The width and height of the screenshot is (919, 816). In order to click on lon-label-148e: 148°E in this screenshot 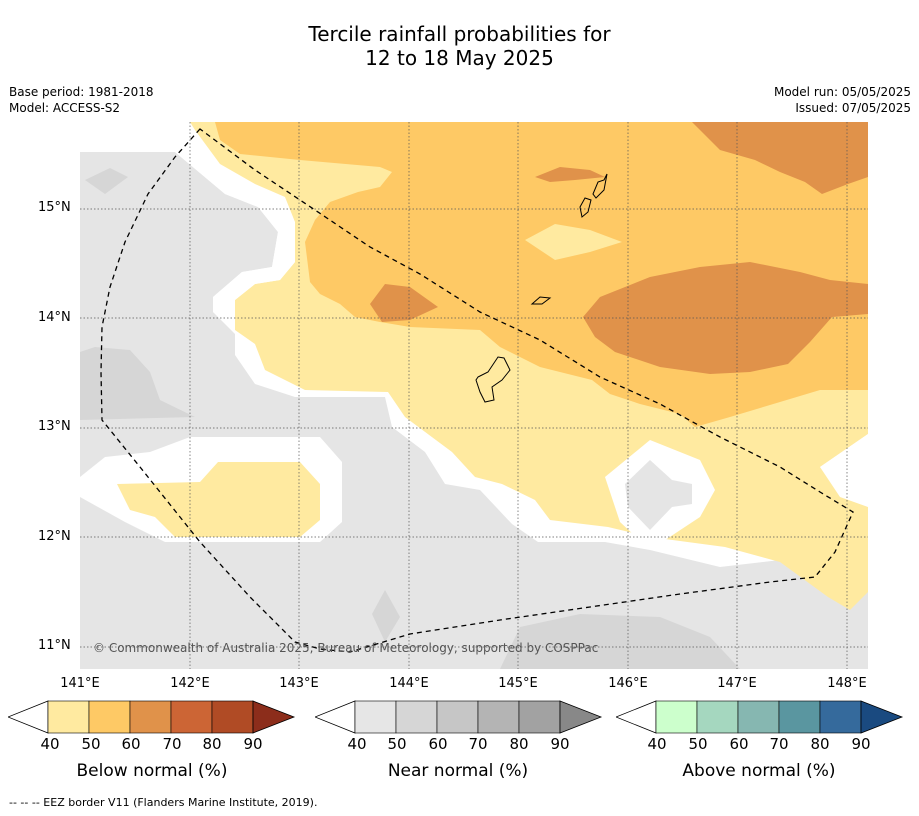, I will do `click(847, 683)`.